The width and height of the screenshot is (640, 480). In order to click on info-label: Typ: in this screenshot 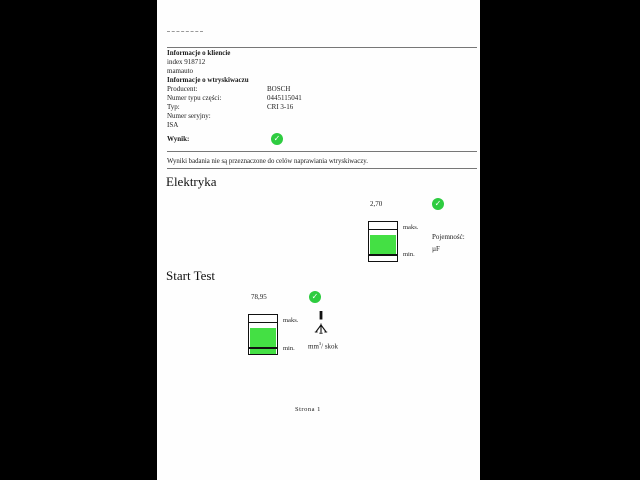, I will do `click(173, 107)`.